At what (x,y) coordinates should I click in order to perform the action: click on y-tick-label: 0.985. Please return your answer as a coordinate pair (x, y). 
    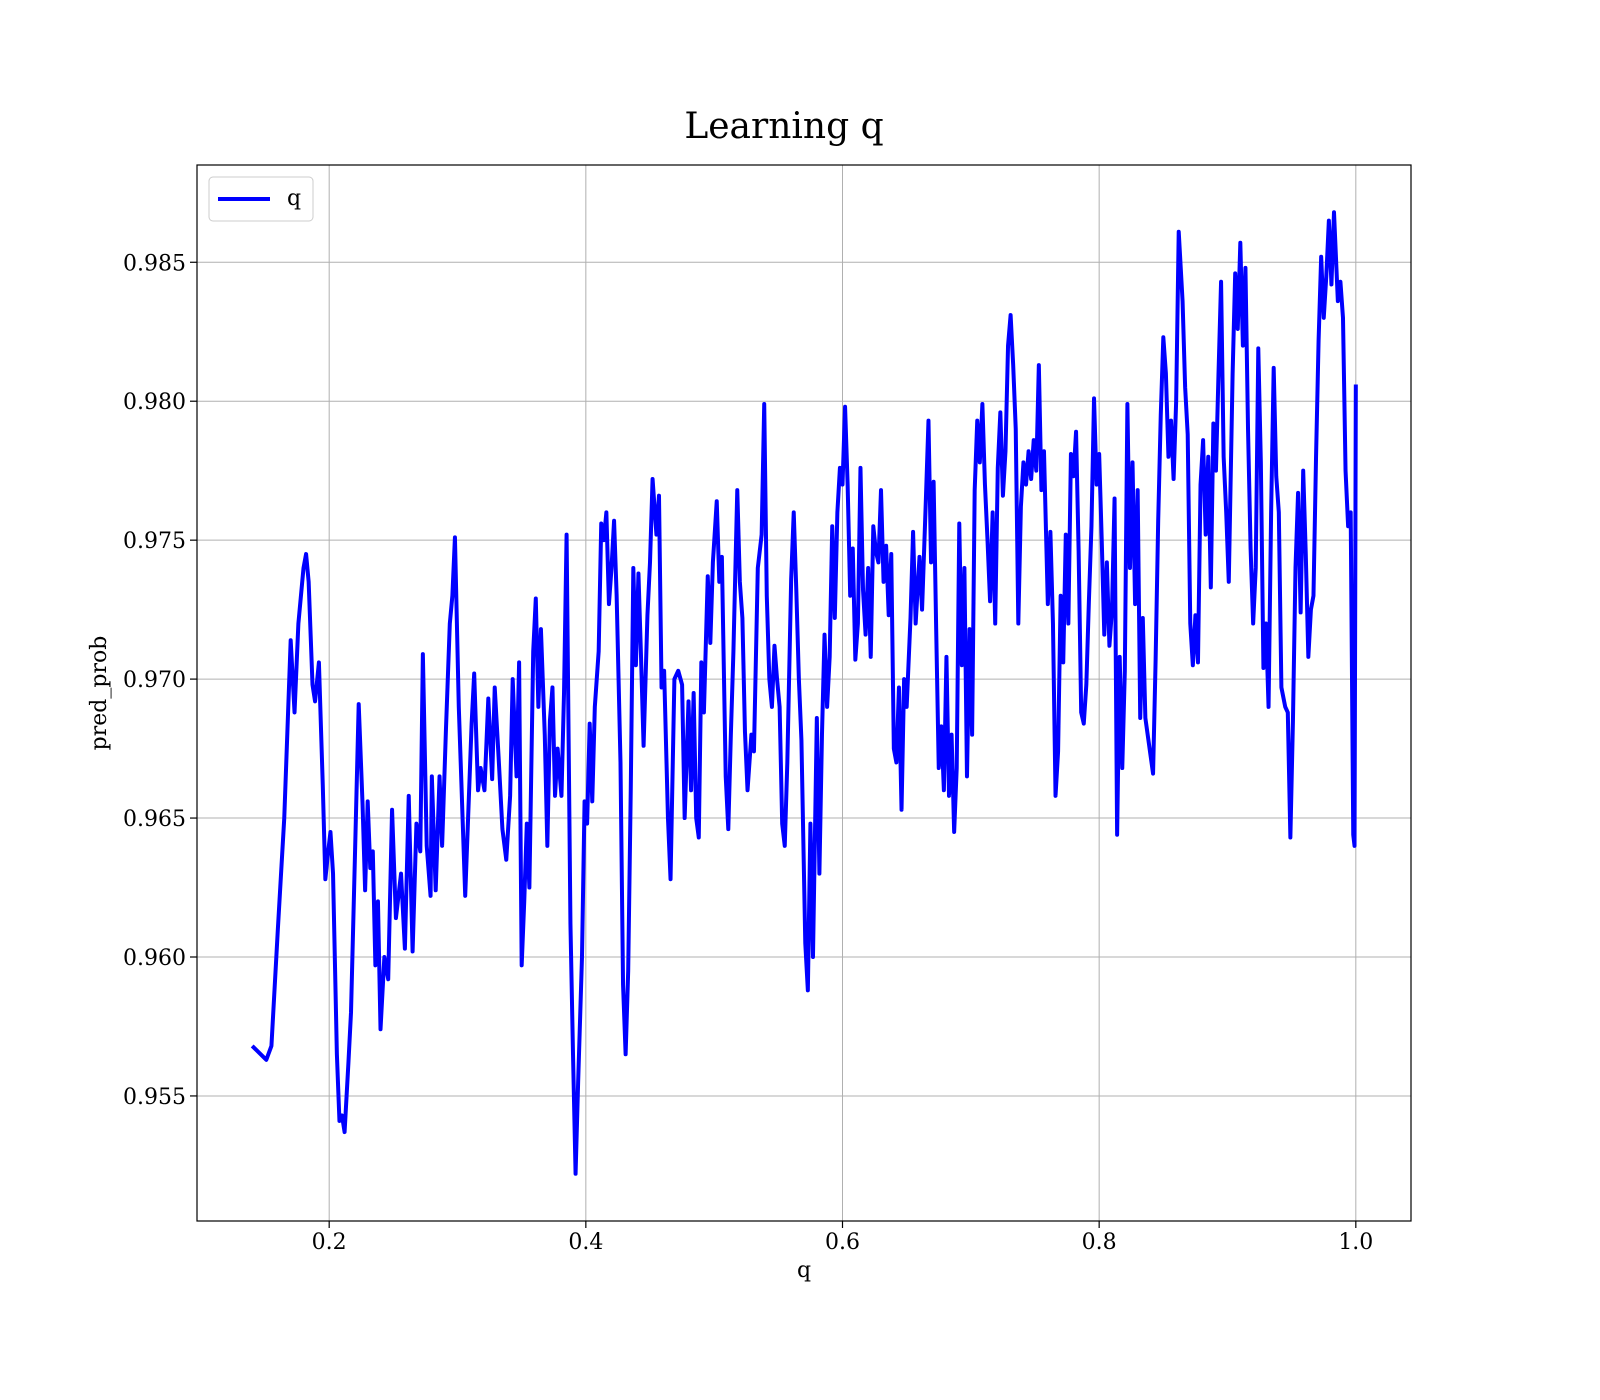
    Looking at the image, I should click on (154, 263).